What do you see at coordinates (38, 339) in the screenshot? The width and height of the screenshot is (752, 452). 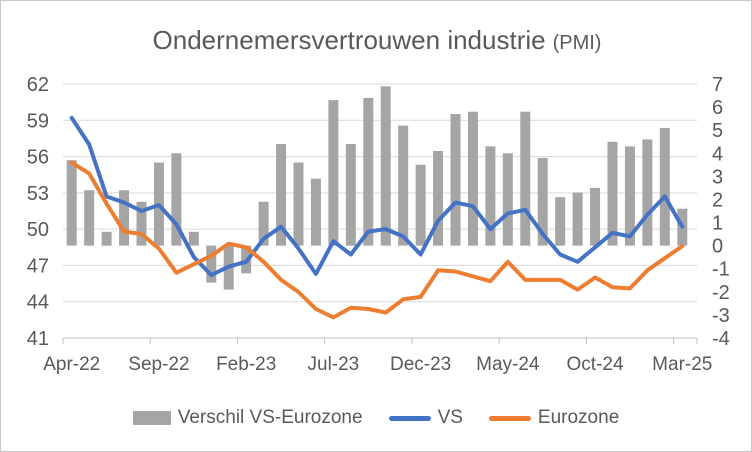 I see `y-axis-left-label: 41` at bounding box center [38, 339].